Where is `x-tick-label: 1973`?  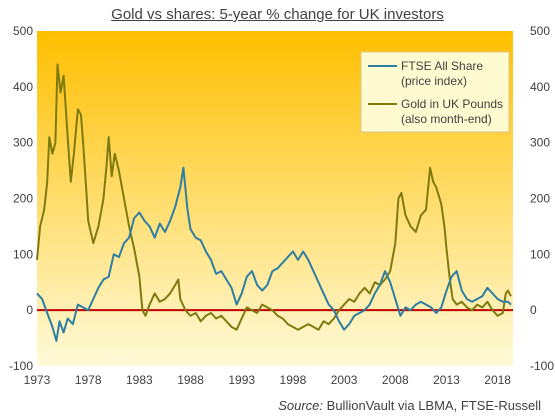 x-tick-label: 1973 is located at coordinates (37, 380).